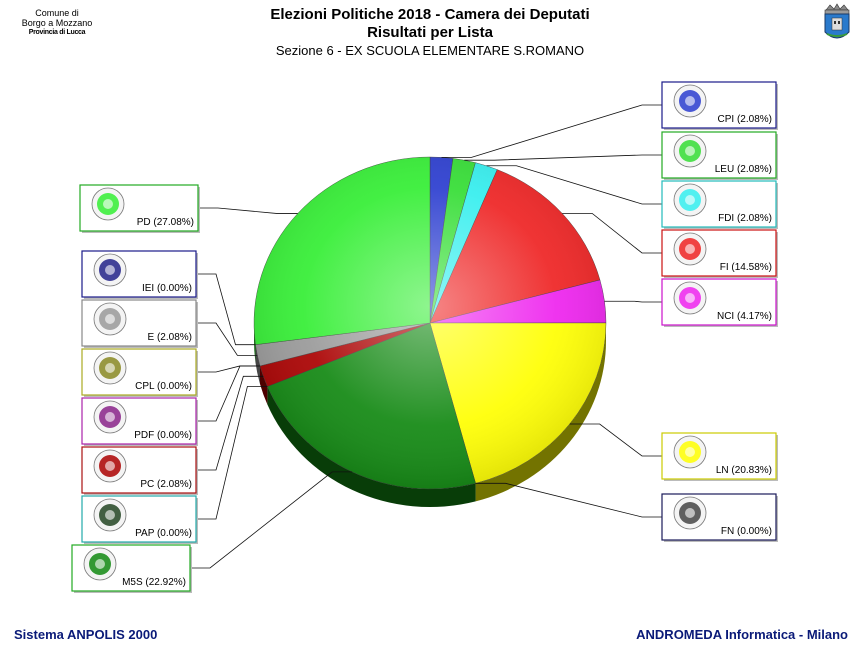 Image resolution: width=860 pixels, height=645 pixels. I want to click on forza-nuova-icon, so click(690, 513).